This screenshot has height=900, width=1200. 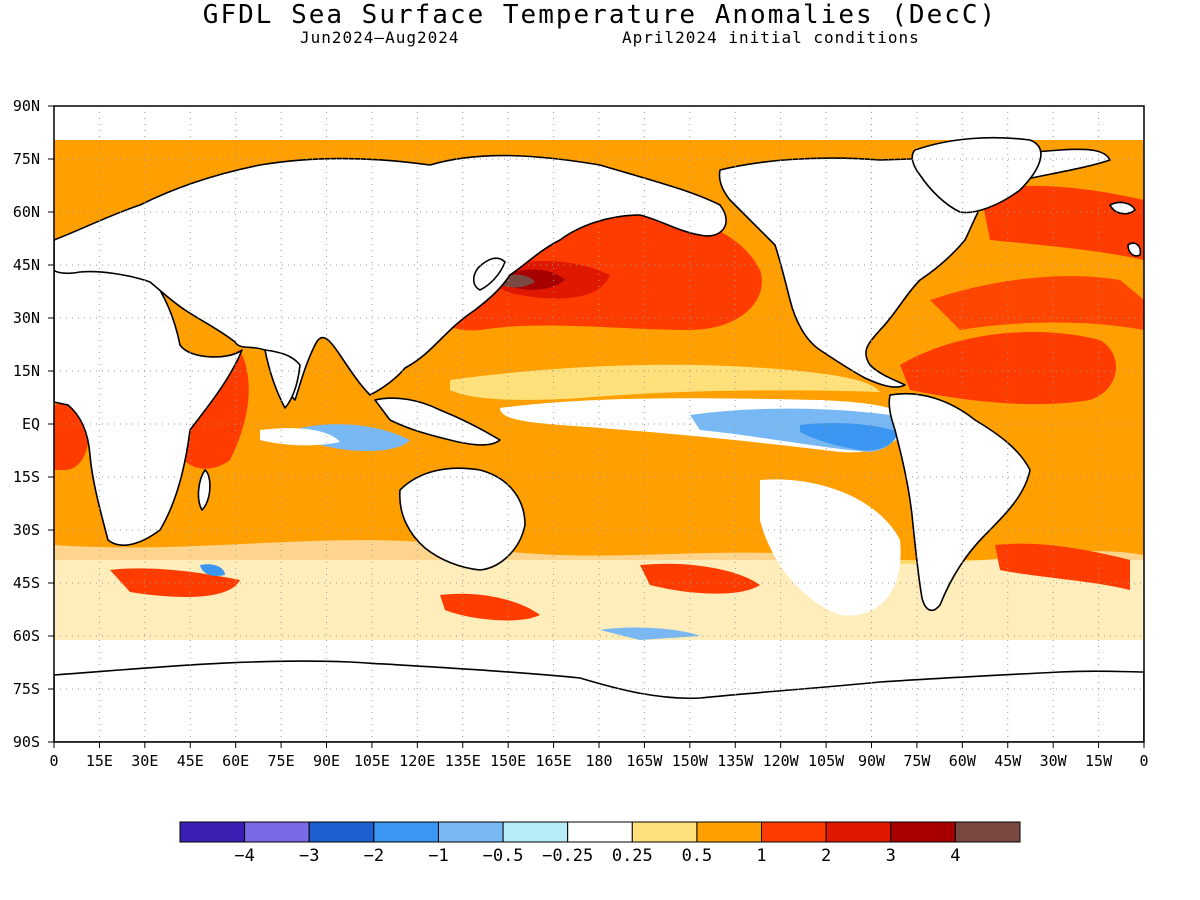 I want to click on latitude-tick-label: 60N, so click(x=26, y=212).